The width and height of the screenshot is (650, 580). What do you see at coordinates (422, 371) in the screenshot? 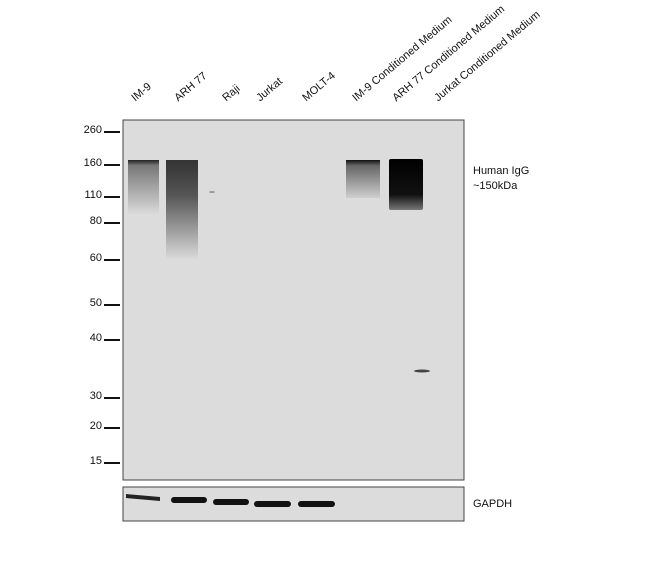
I see `band-spot-jurkat-cm` at bounding box center [422, 371].